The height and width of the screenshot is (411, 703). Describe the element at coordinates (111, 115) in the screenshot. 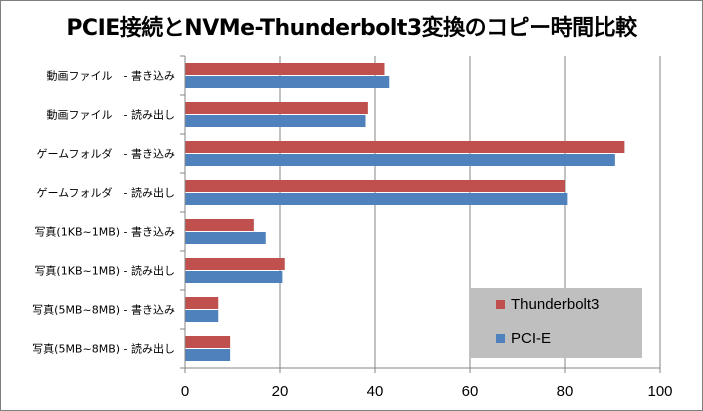

I see `category-label: 動画ファイル - 読み出し` at that location.